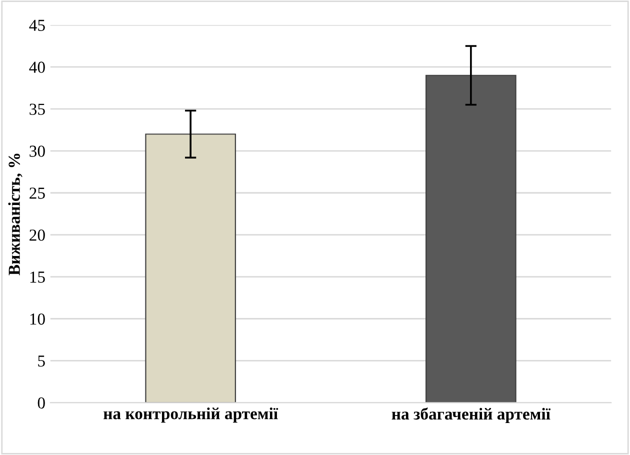 Image resolution: width=630 pixels, height=455 pixels. Describe the element at coordinates (471, 416) in the screenshot. I see `x-tick-label: на збагаченій артемії` at that location.